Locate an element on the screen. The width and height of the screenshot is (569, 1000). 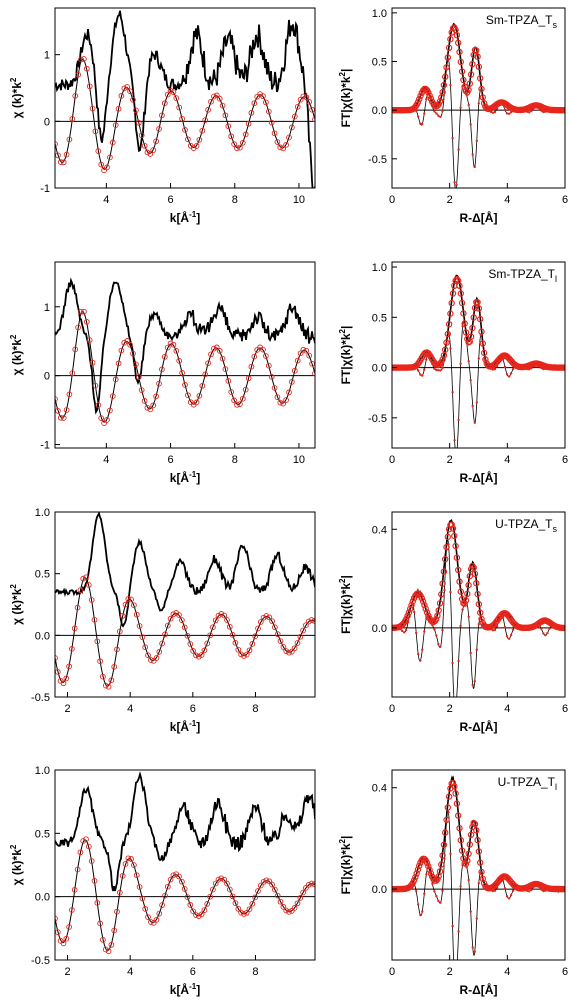
y-axis-label: FT|χ(k)*k2| is located at coordinates (345, 98).